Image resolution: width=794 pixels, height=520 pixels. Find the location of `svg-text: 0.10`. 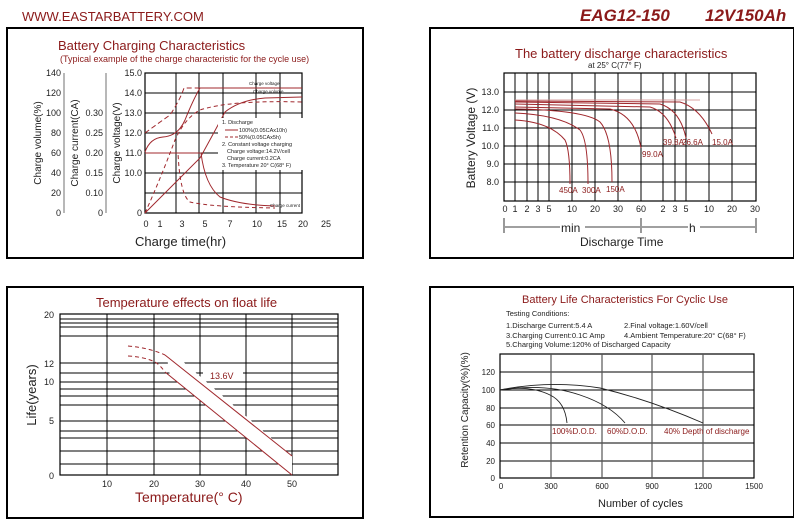

svg-text: 0.10 is located at coordinates (94, 193).